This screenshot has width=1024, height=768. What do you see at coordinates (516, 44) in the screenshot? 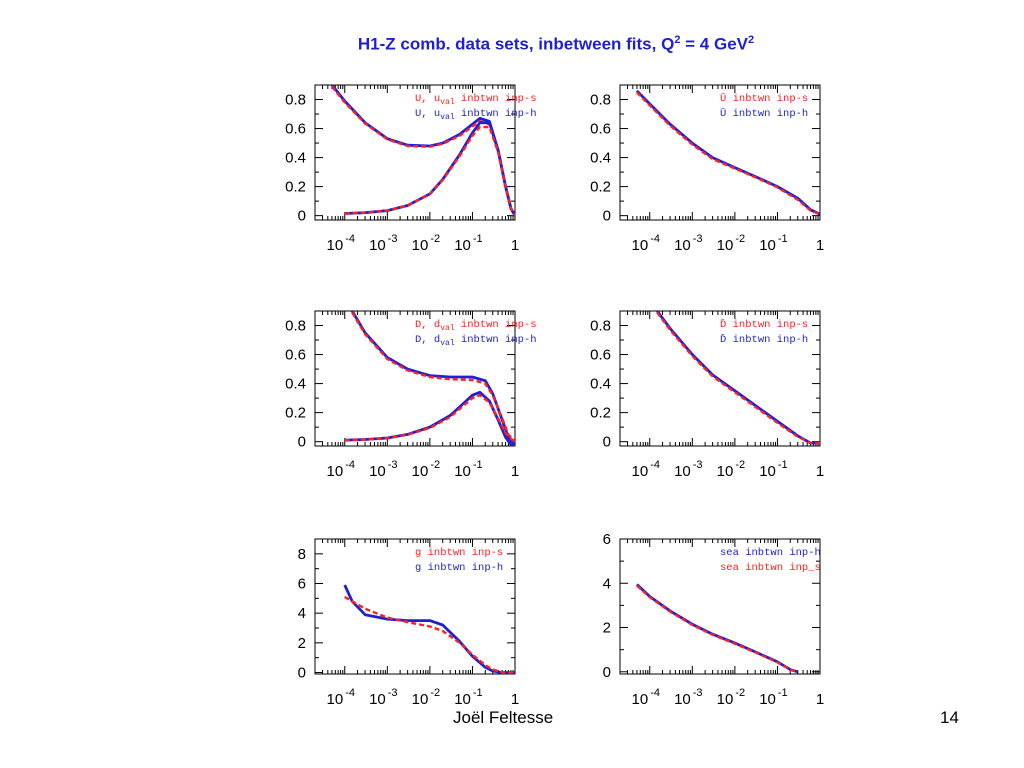
I see `title-text: H1-Z comb. data sets, inbetween fits, Q` at bounding box center [516, 44].